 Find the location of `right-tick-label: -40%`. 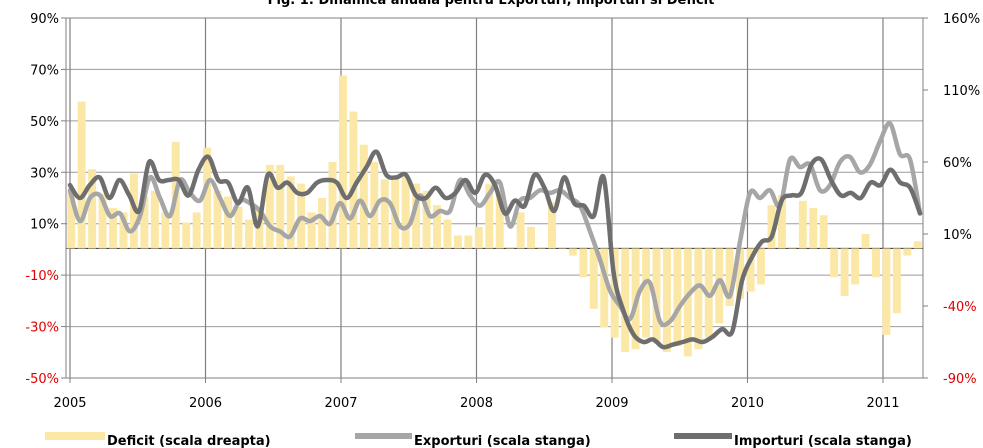

right-tick-label: -40% is located at coordinates (960, 307).